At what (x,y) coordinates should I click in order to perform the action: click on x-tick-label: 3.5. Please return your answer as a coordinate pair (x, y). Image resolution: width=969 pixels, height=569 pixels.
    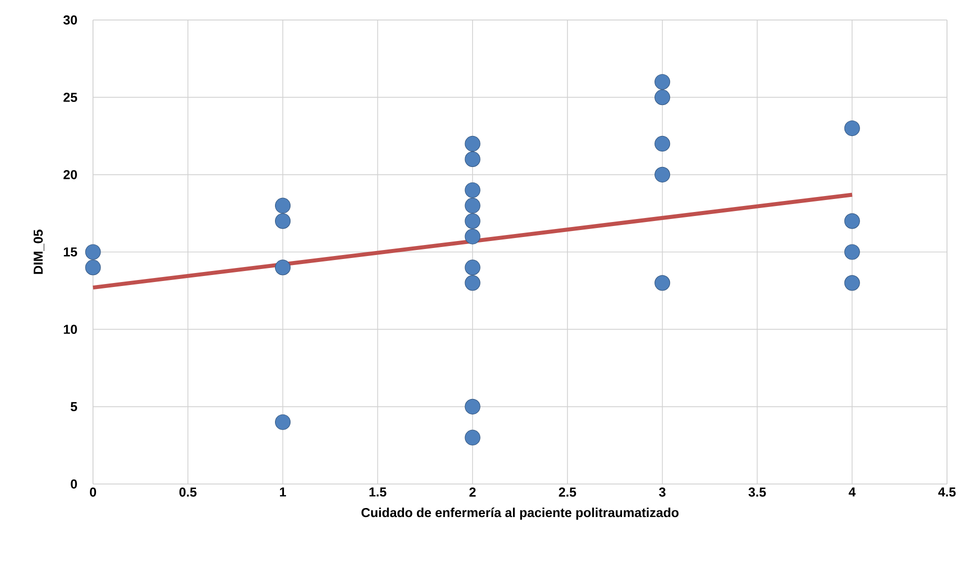
    Looking at the image, I should click on (757, 492).